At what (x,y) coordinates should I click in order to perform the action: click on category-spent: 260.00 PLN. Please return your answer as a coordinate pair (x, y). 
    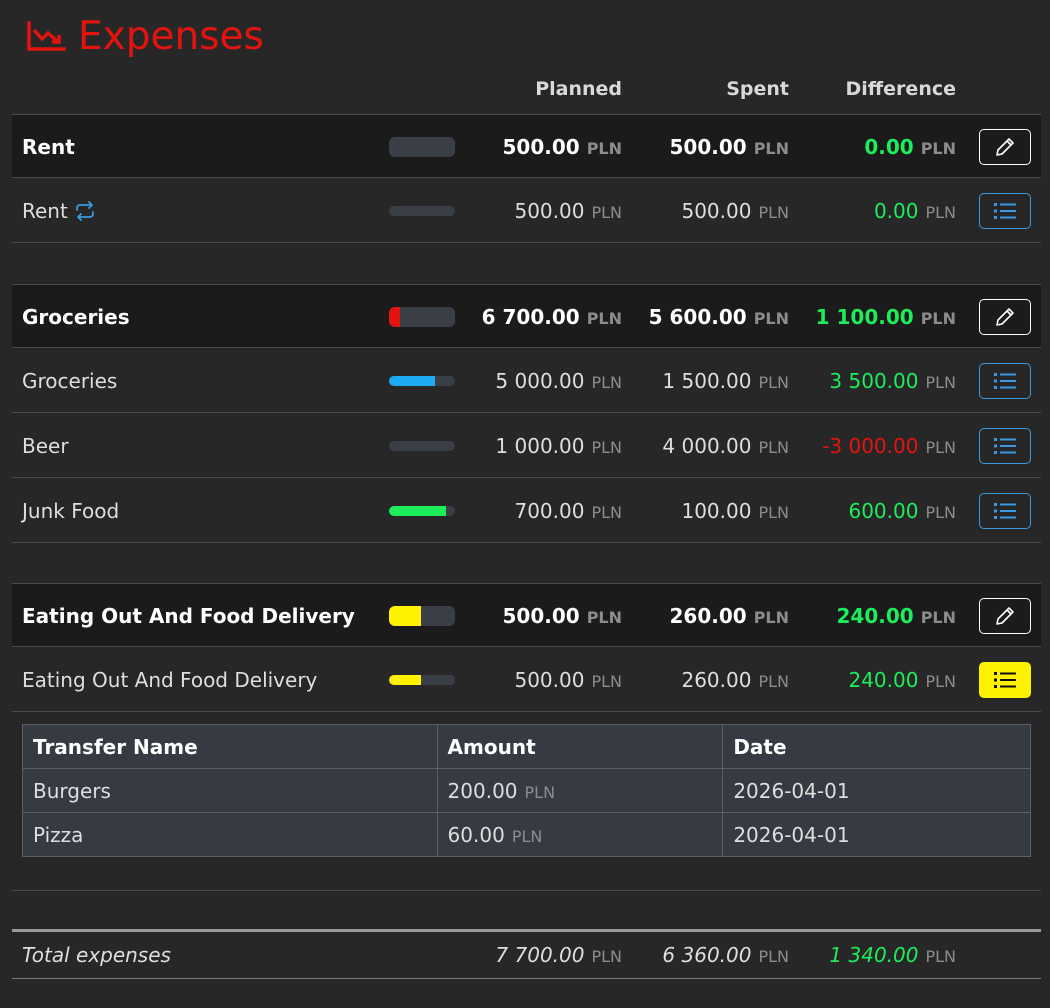
    Looking at the image, I should click on (729, 616).